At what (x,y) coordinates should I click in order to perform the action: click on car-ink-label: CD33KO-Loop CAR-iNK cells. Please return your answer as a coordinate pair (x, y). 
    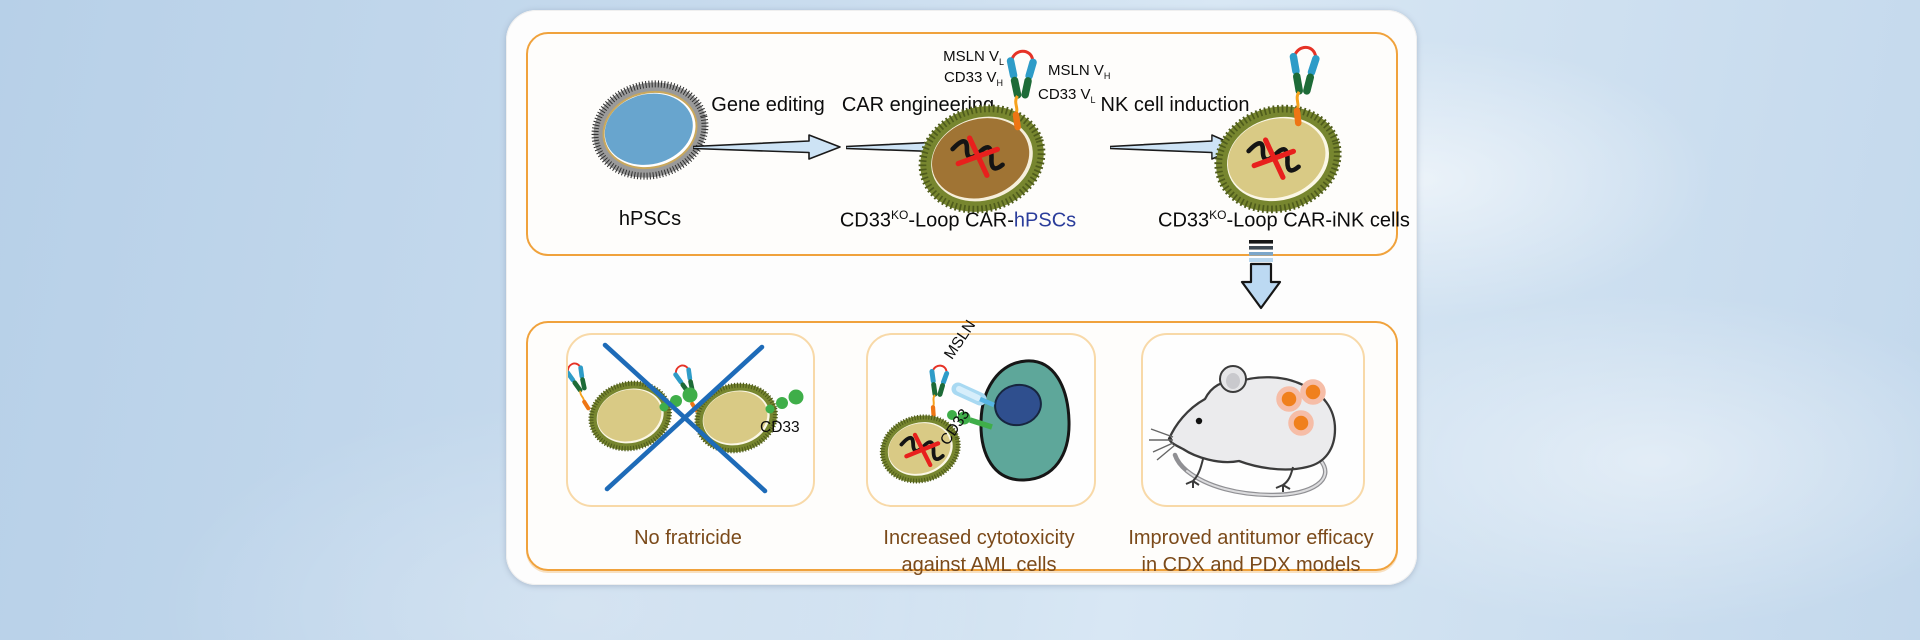
    Looking at the image, I should click on (1284, 220).